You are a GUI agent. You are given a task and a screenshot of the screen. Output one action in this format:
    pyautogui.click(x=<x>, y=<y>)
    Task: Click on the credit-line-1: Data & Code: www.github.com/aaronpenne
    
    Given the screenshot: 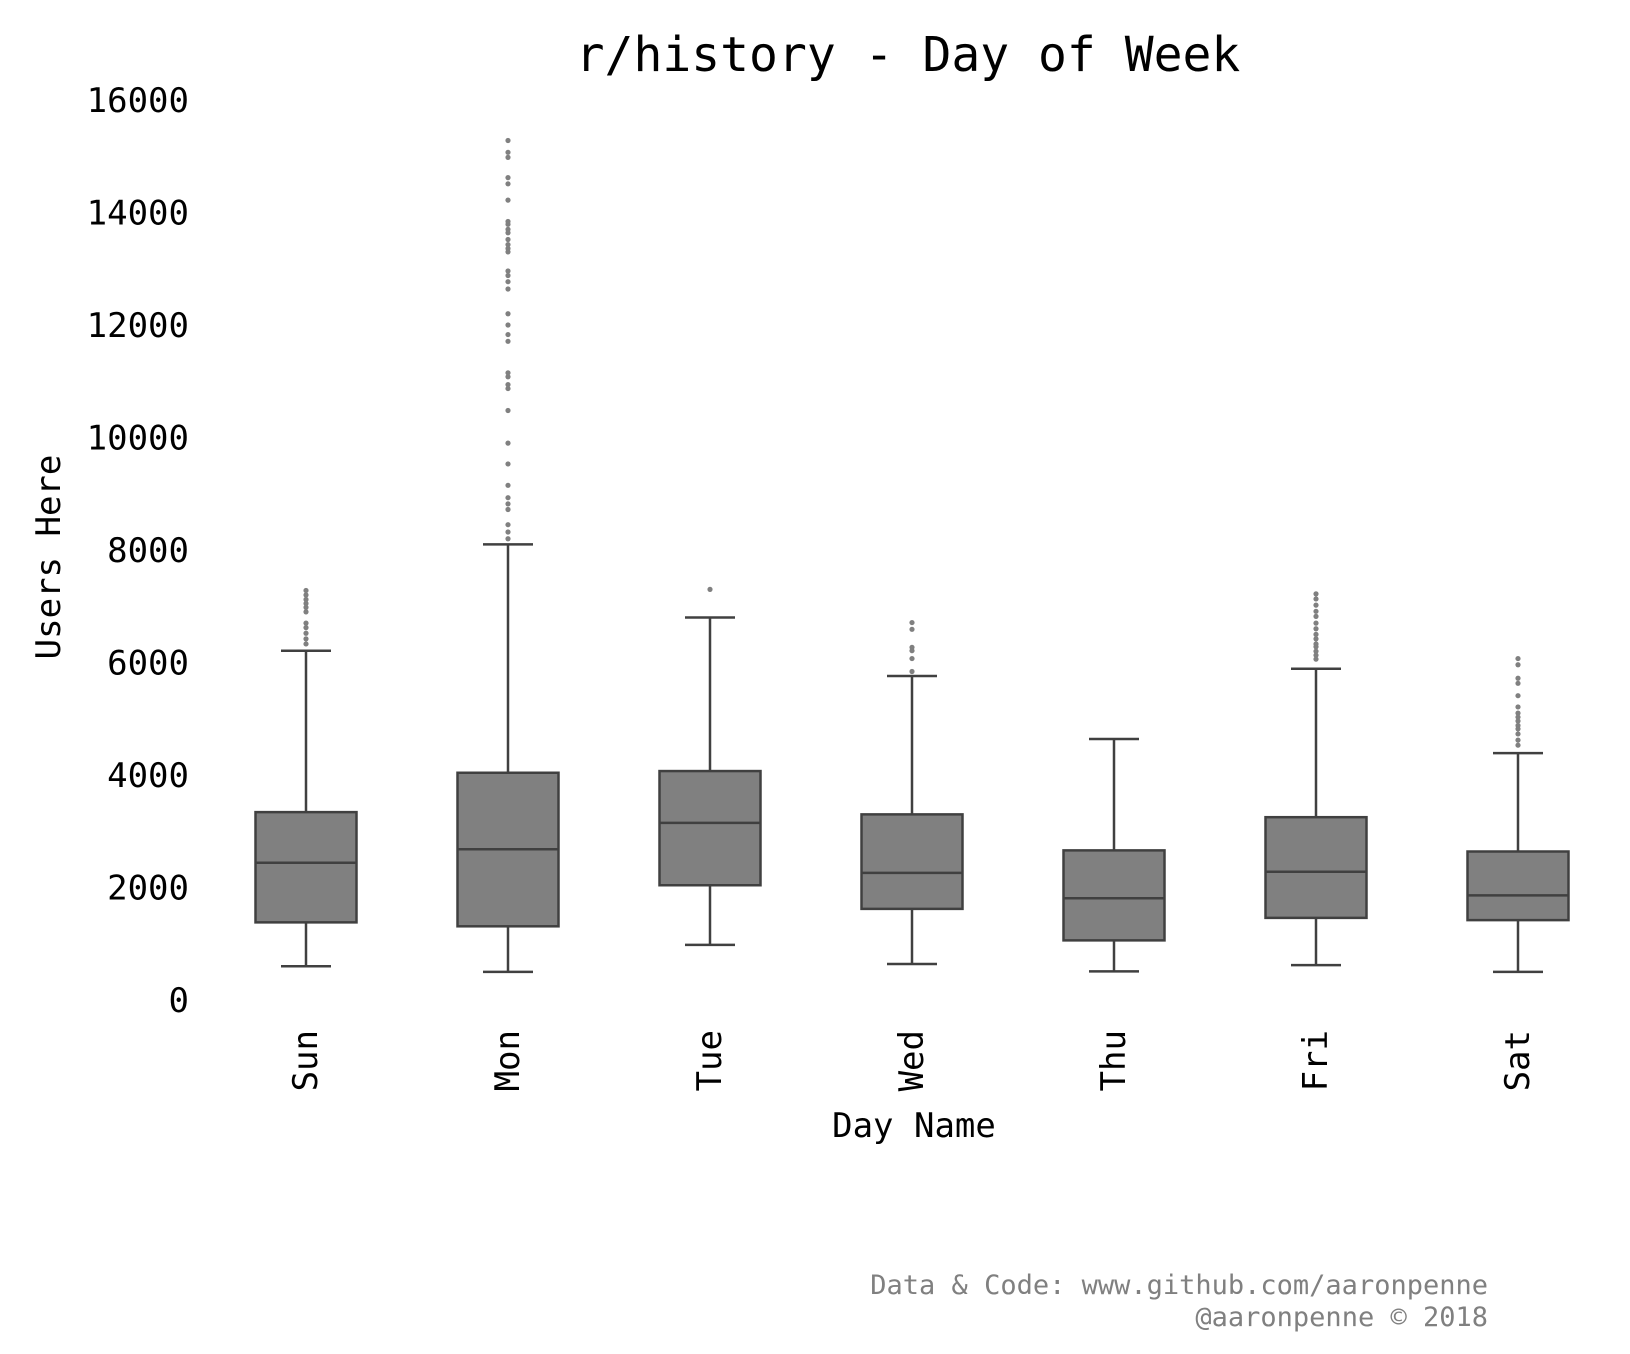 What is the action you would take?
    pyautogui.click(x=1179, y=1285)
    